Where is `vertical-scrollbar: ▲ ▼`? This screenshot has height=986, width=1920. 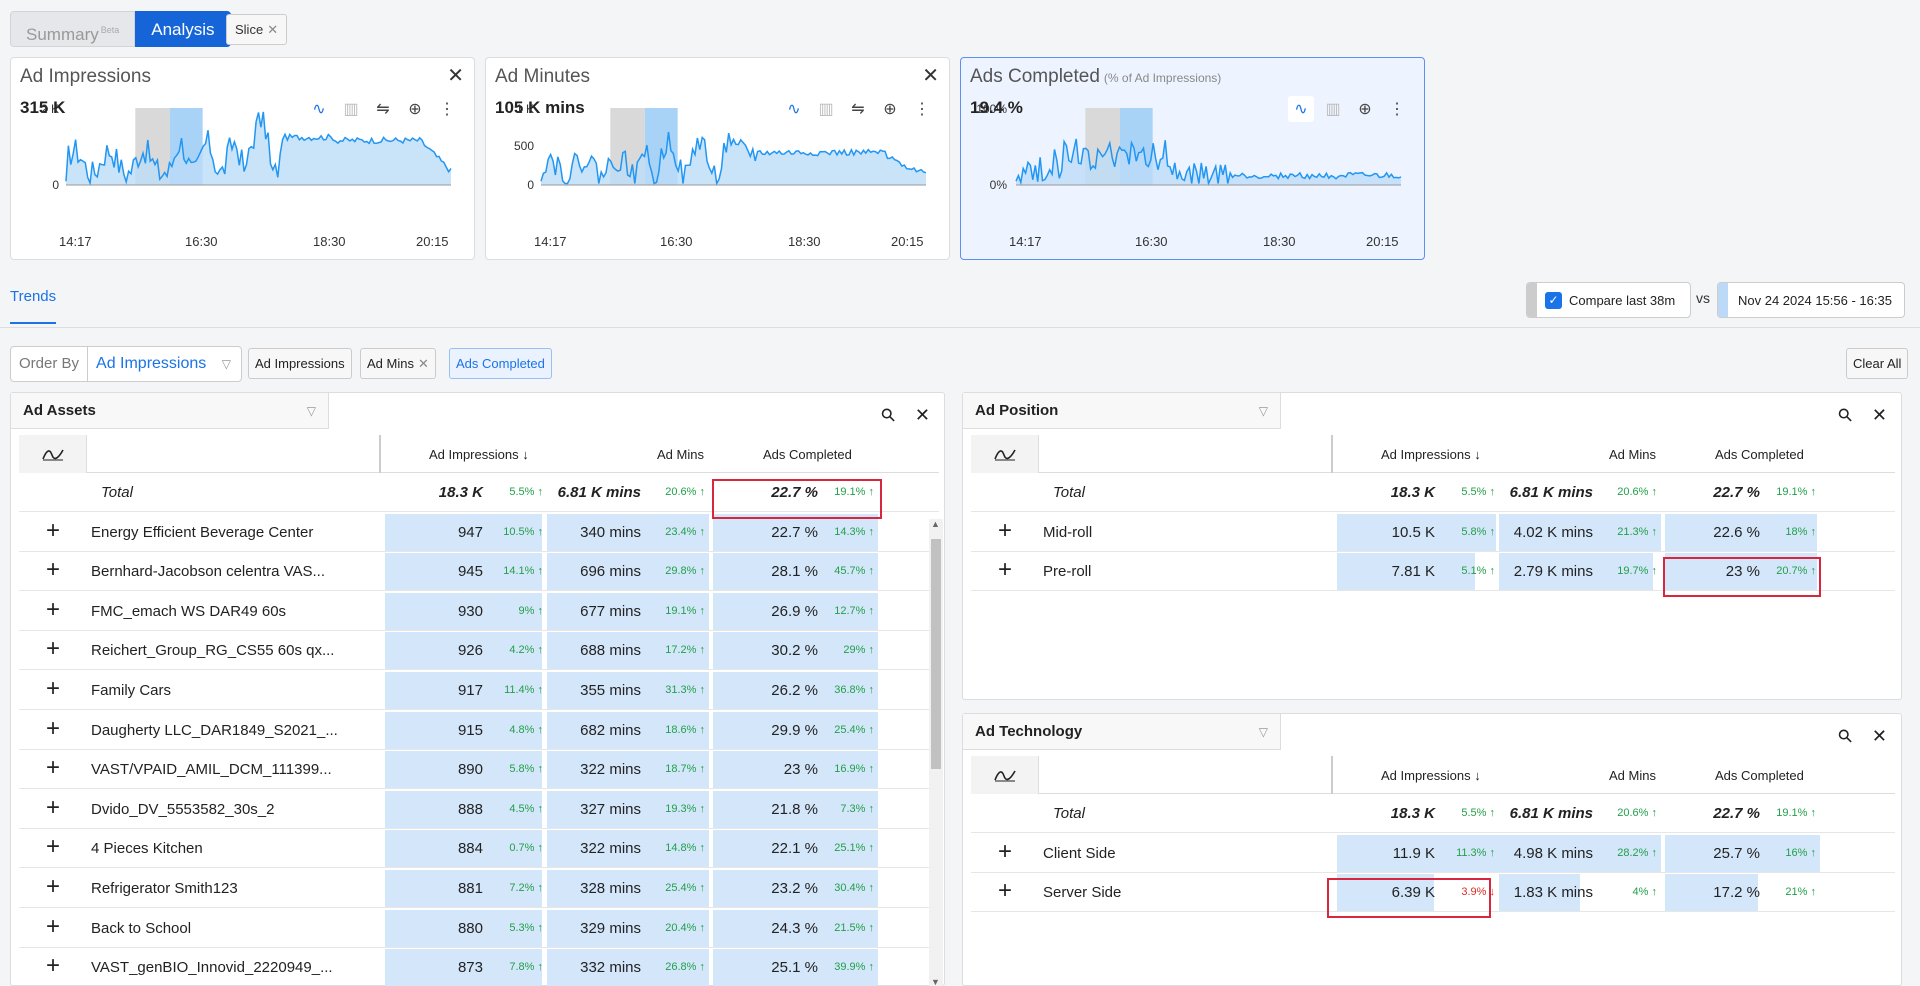
vertical-scrollbar: ▲ ▼ is located at coordinates (936, 752).